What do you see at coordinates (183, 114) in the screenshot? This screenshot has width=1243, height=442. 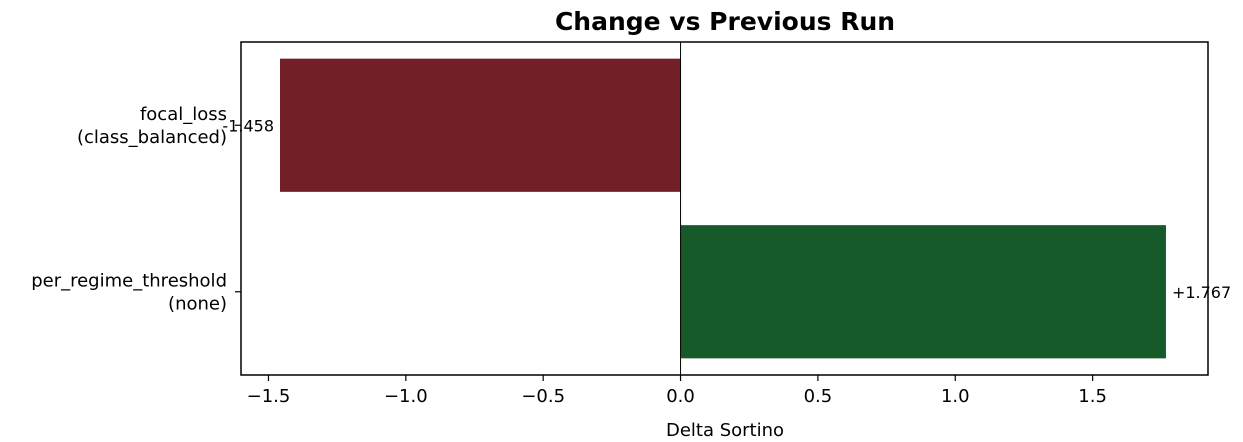 I see `y-category-label: focal_loss` at bounding box center [183, 114].